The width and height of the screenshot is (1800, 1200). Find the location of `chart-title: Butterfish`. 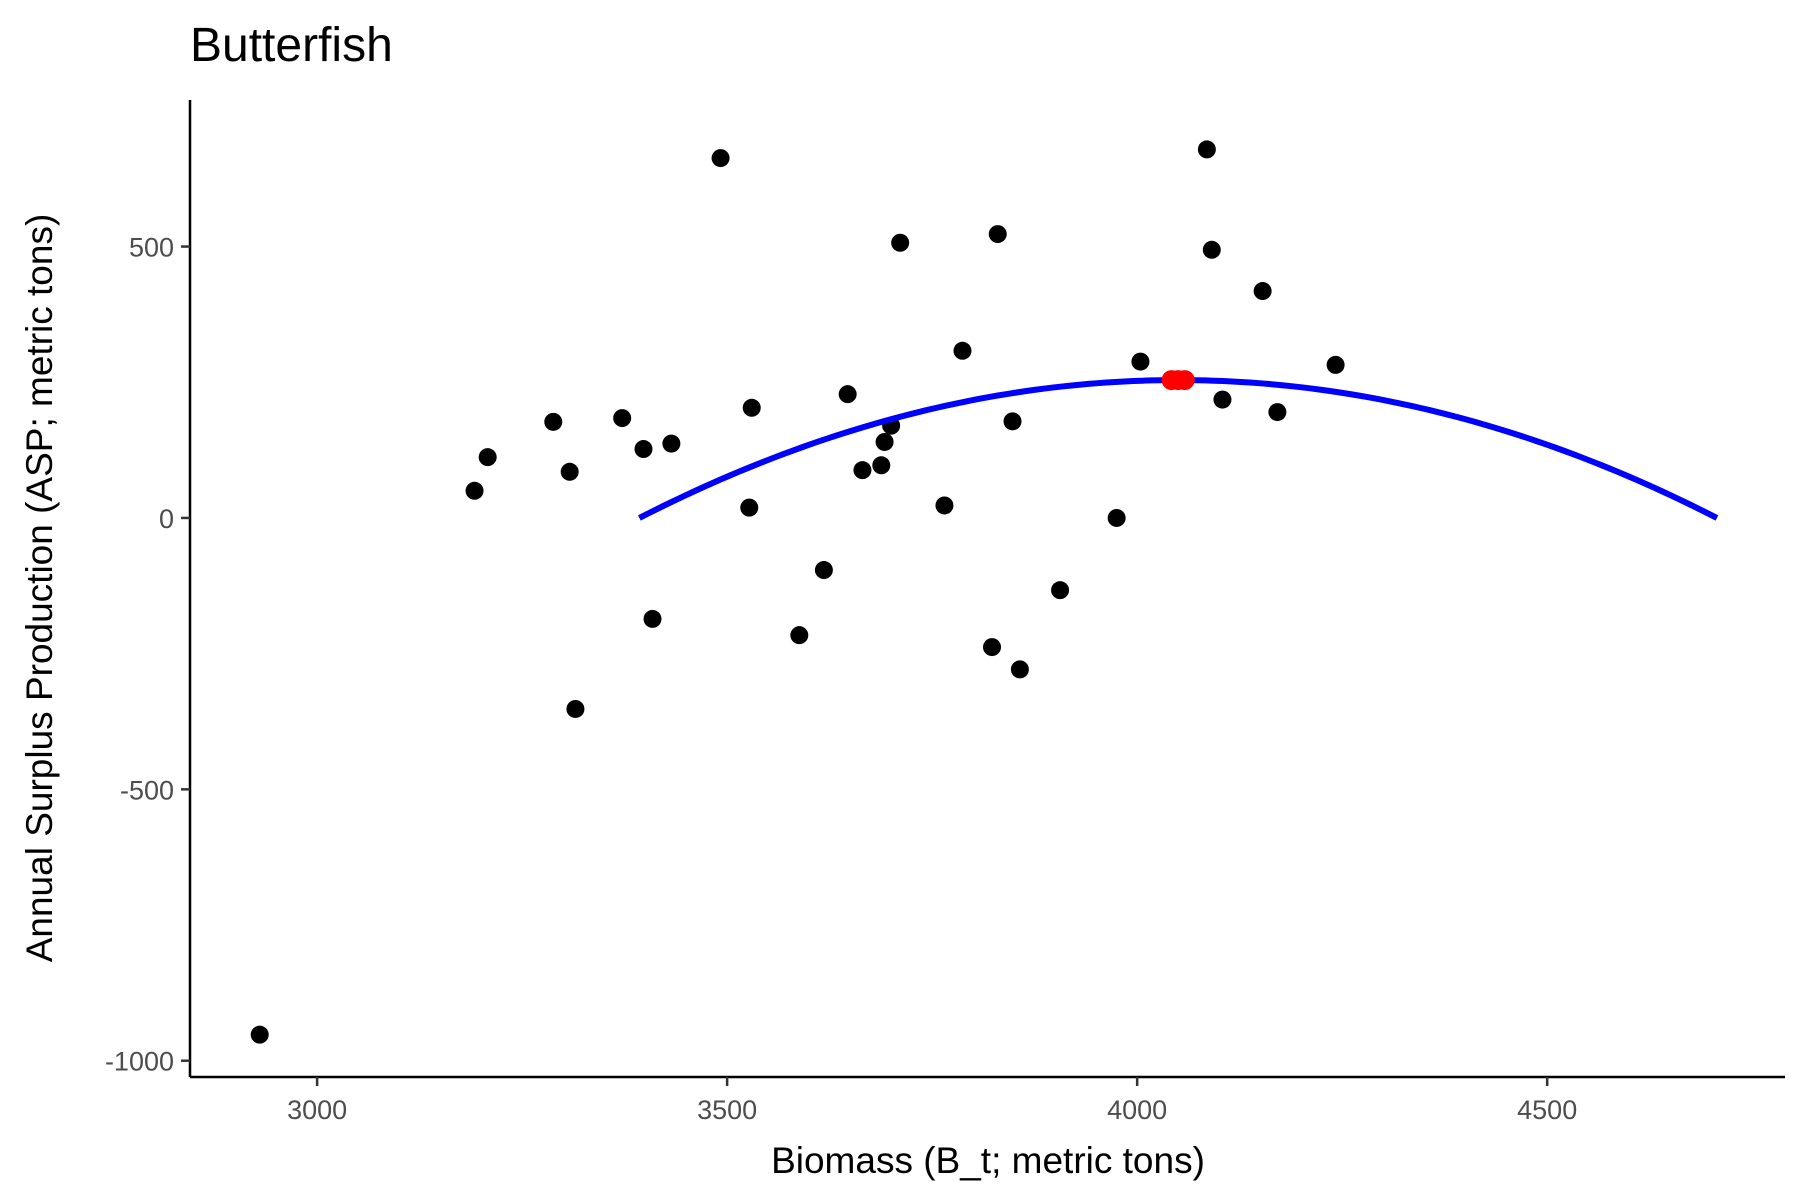

chart-title: Butterfish is located at coordinates (291, 45).